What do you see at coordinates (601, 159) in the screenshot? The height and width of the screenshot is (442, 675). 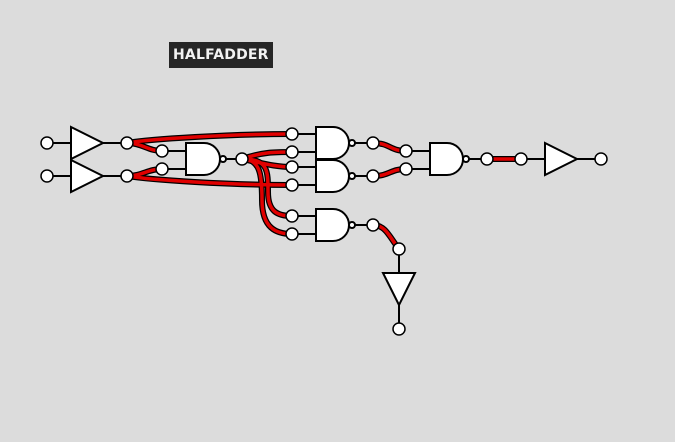 I see `sum-output-pin` at bounding box center [601, 159].